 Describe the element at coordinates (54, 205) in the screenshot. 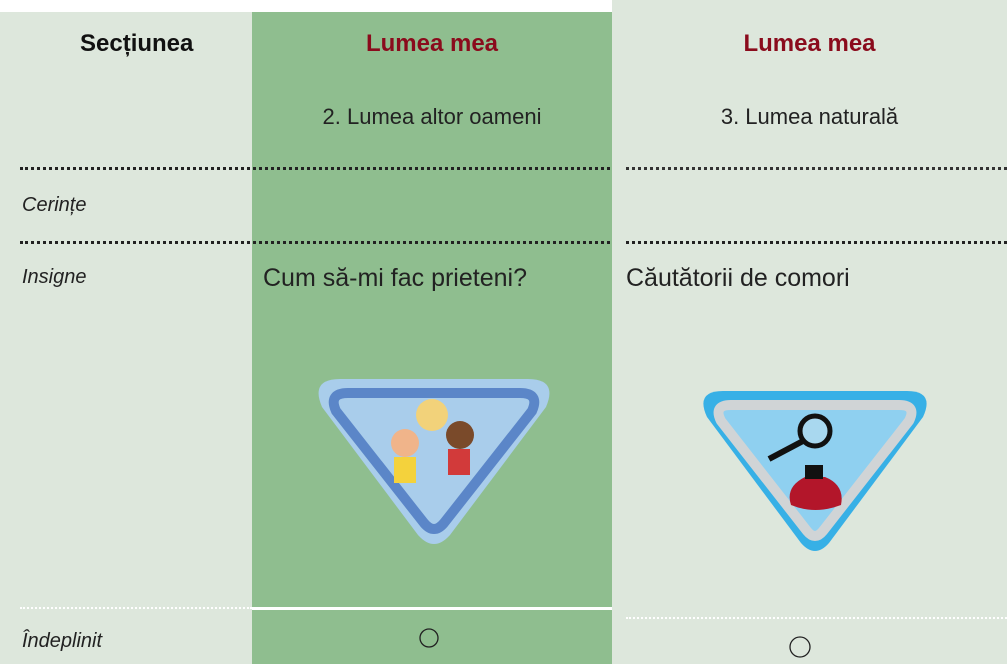

I see `row-label: Cerințe` at that location.